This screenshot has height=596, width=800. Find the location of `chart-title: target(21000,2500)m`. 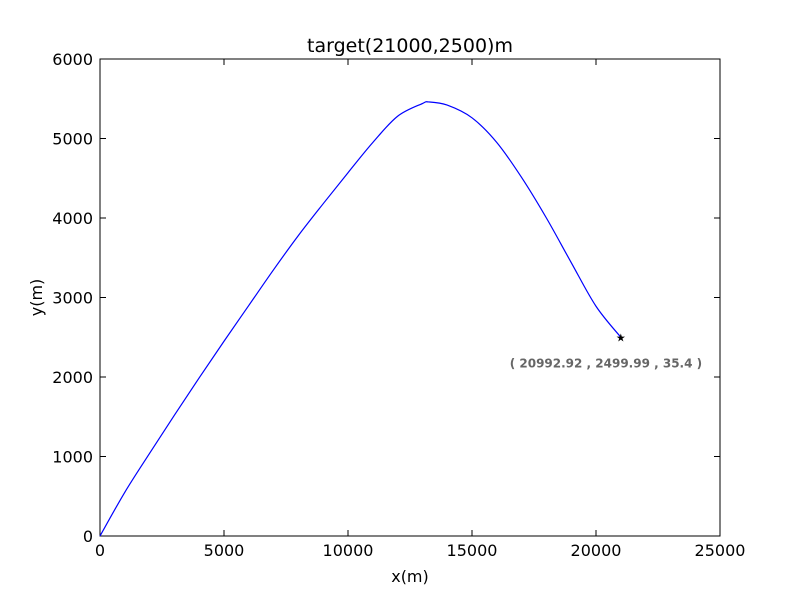

chart-title: target(21000,2500)m is located at coordinates (410, 46).